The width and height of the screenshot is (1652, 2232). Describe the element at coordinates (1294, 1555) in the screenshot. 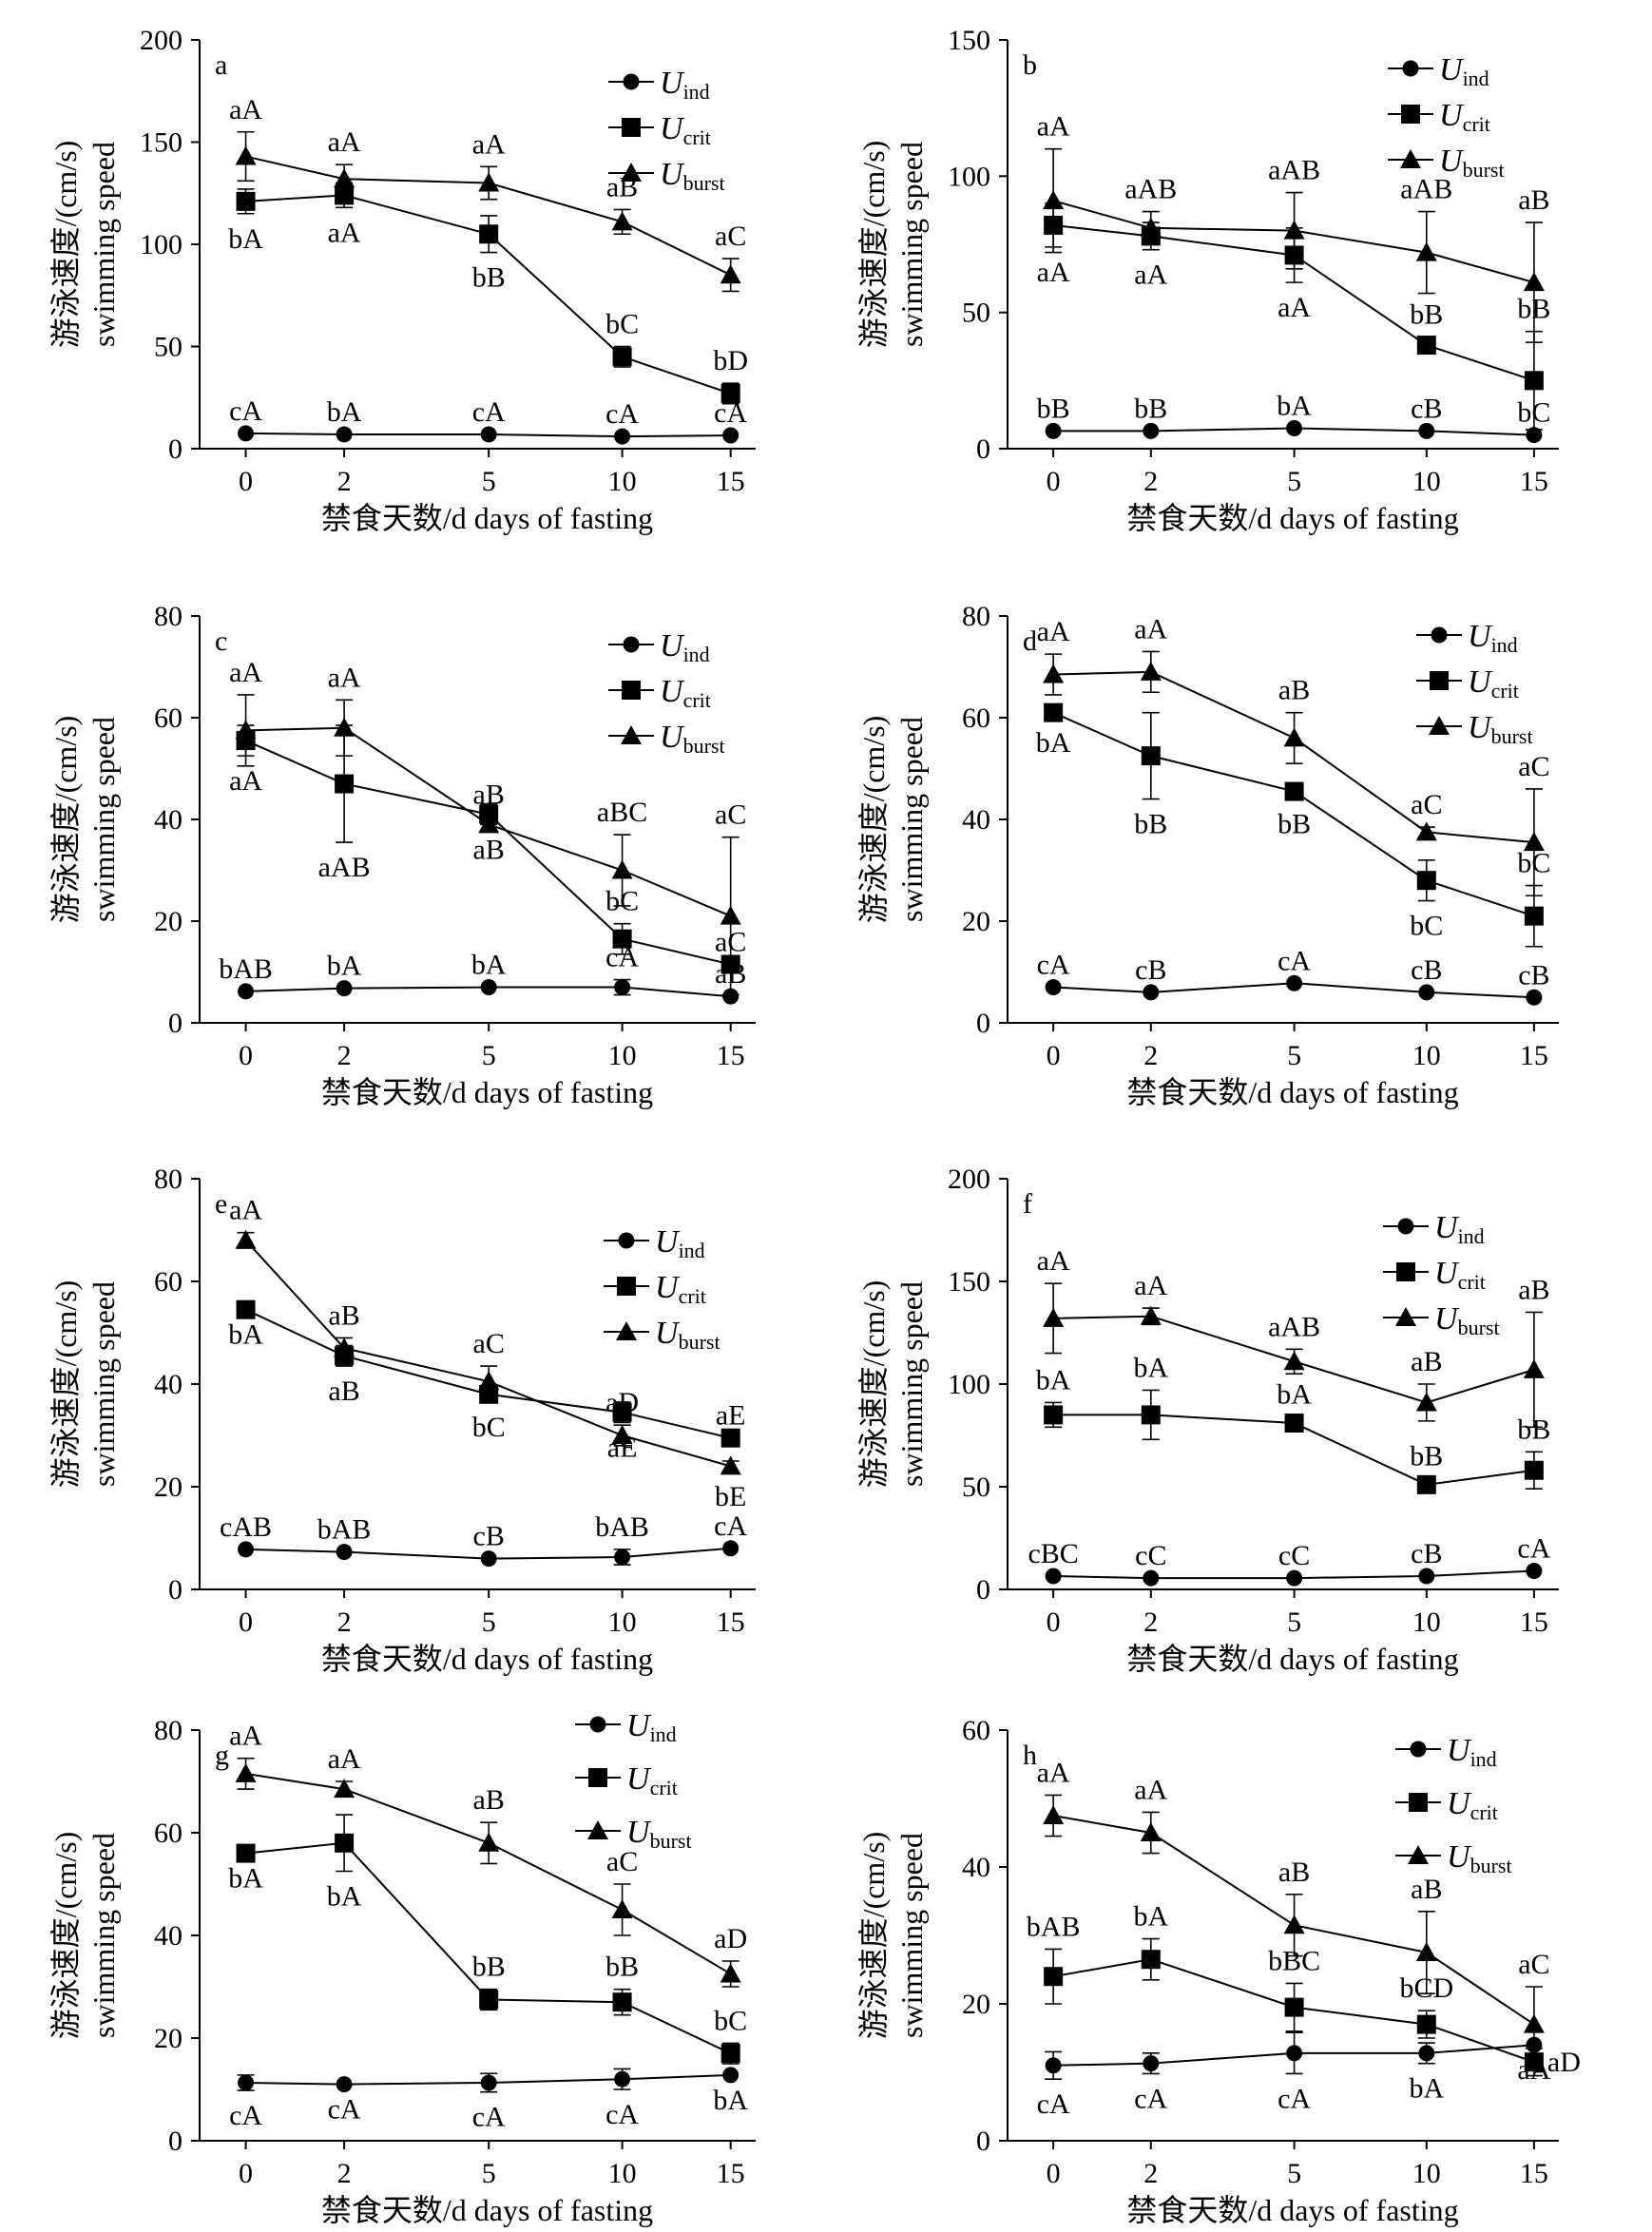

I see `significance-label: cC` at that location.